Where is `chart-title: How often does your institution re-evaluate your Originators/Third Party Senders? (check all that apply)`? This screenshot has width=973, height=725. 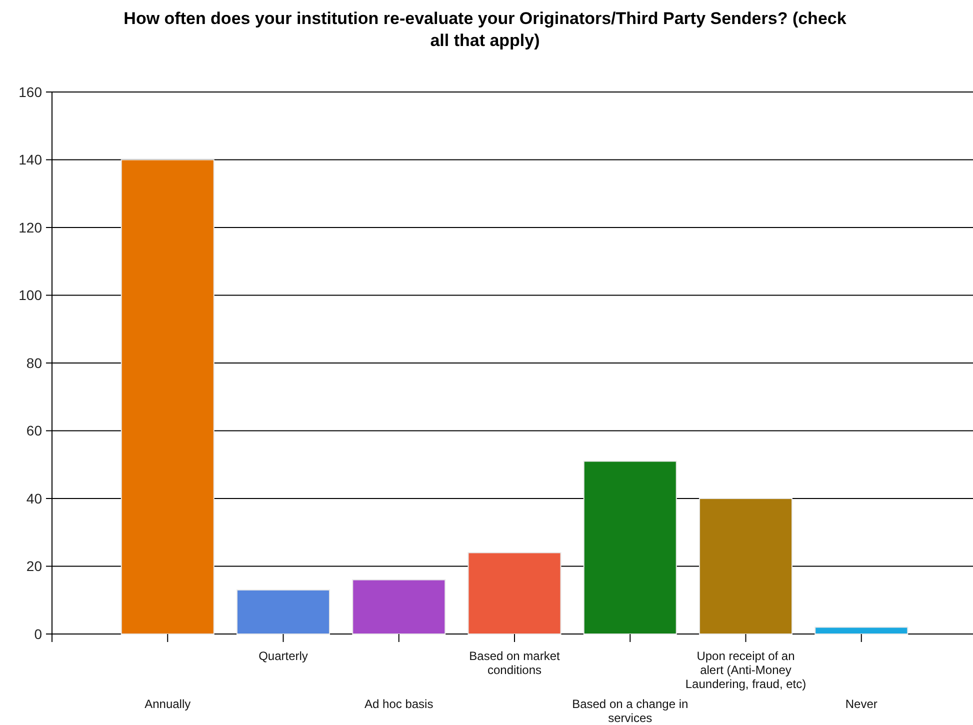 chart-title: How often does your institution re-evaluate your Originators/Third Party Senders? (check all that apply) is located at coordinates (485, 29).